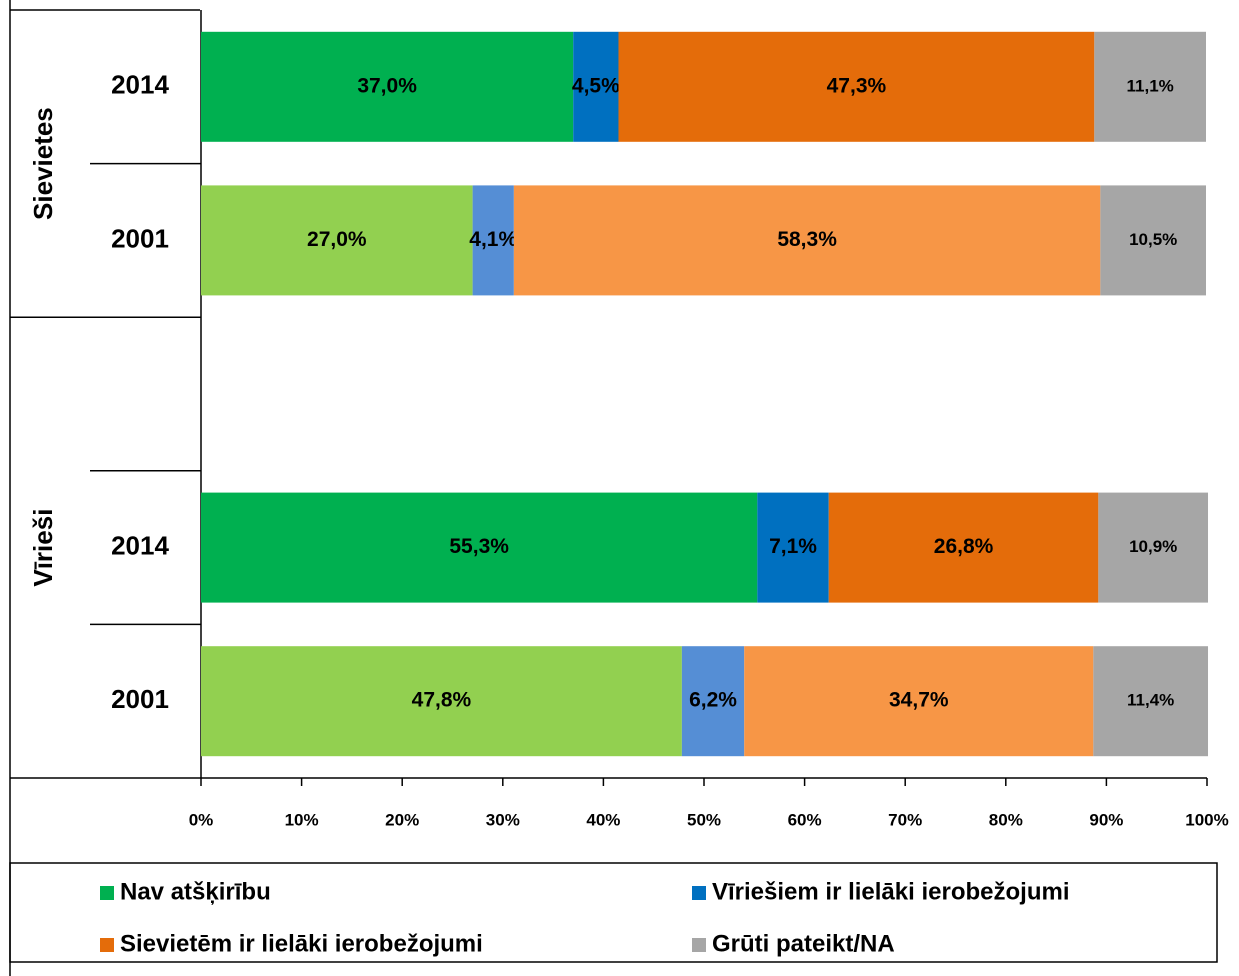 This screenshot has width=1239, height=976. Describe the element at coordinates (603, 819) in the screenshot. I see `x-tick-label: 40%` at that location.